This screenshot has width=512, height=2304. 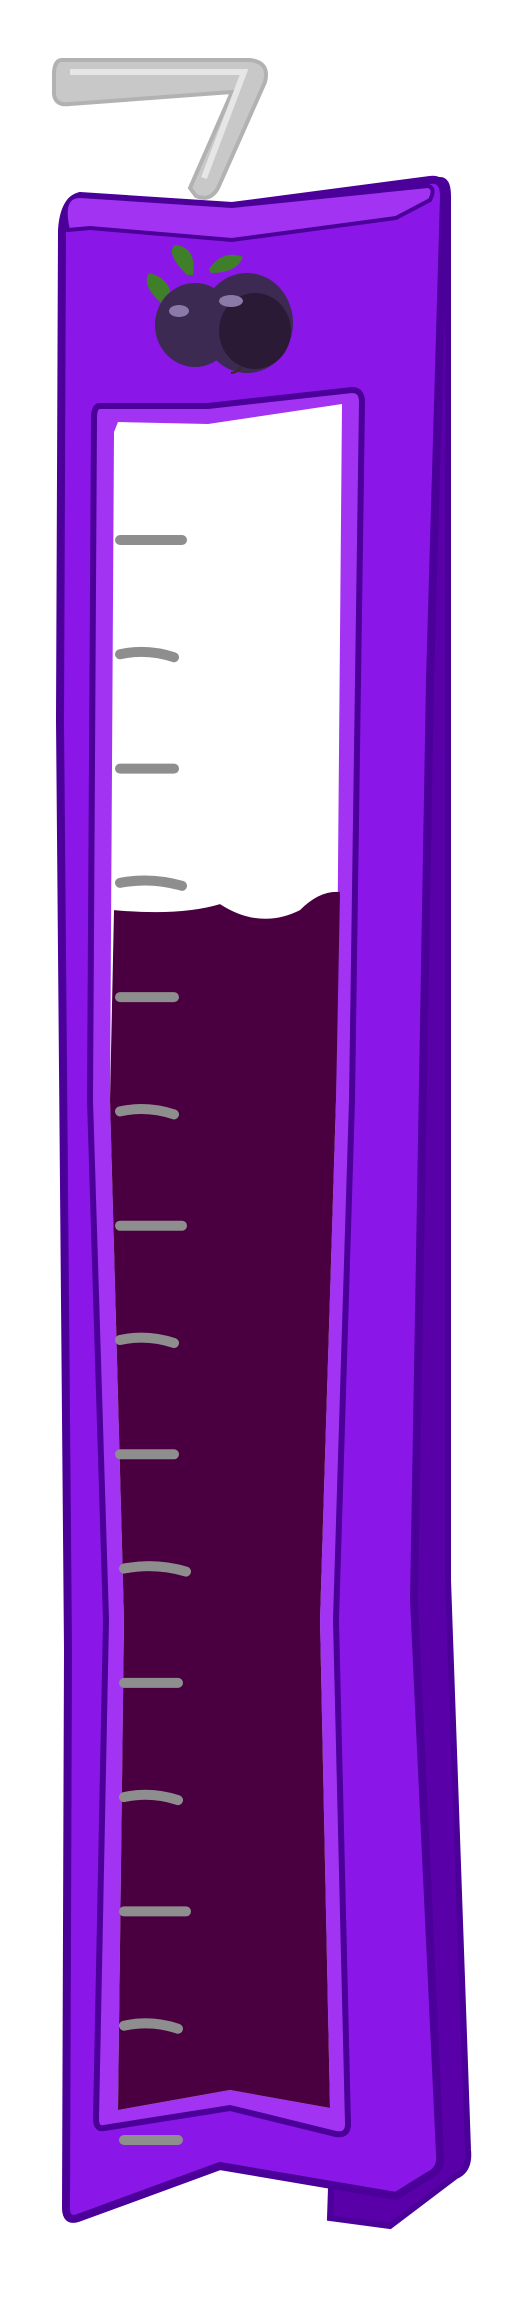 I want to click on plum-icon, so click(x=219, y=309).